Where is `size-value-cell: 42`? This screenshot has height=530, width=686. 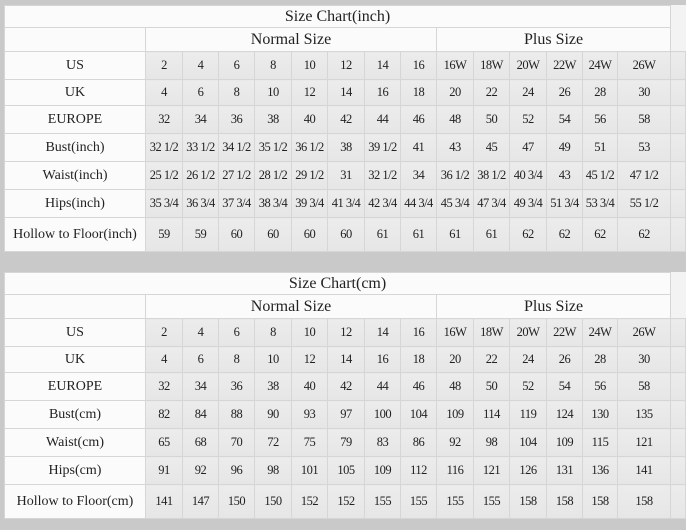 size-value-cell: 42 is located at coordinates (346, 386).